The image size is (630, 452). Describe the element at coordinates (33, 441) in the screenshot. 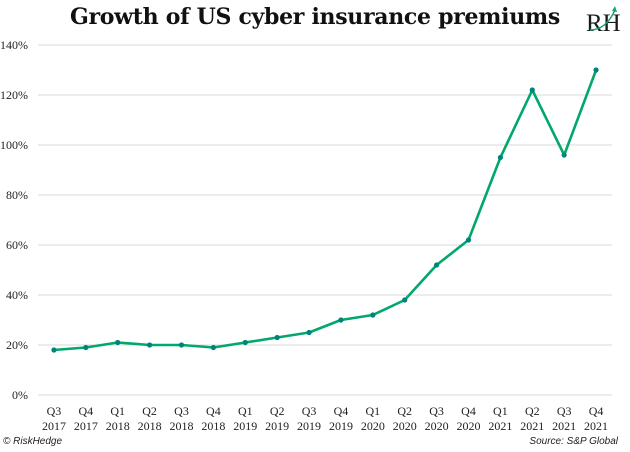

I see `copyright-text: © RiskHedge` at that location.